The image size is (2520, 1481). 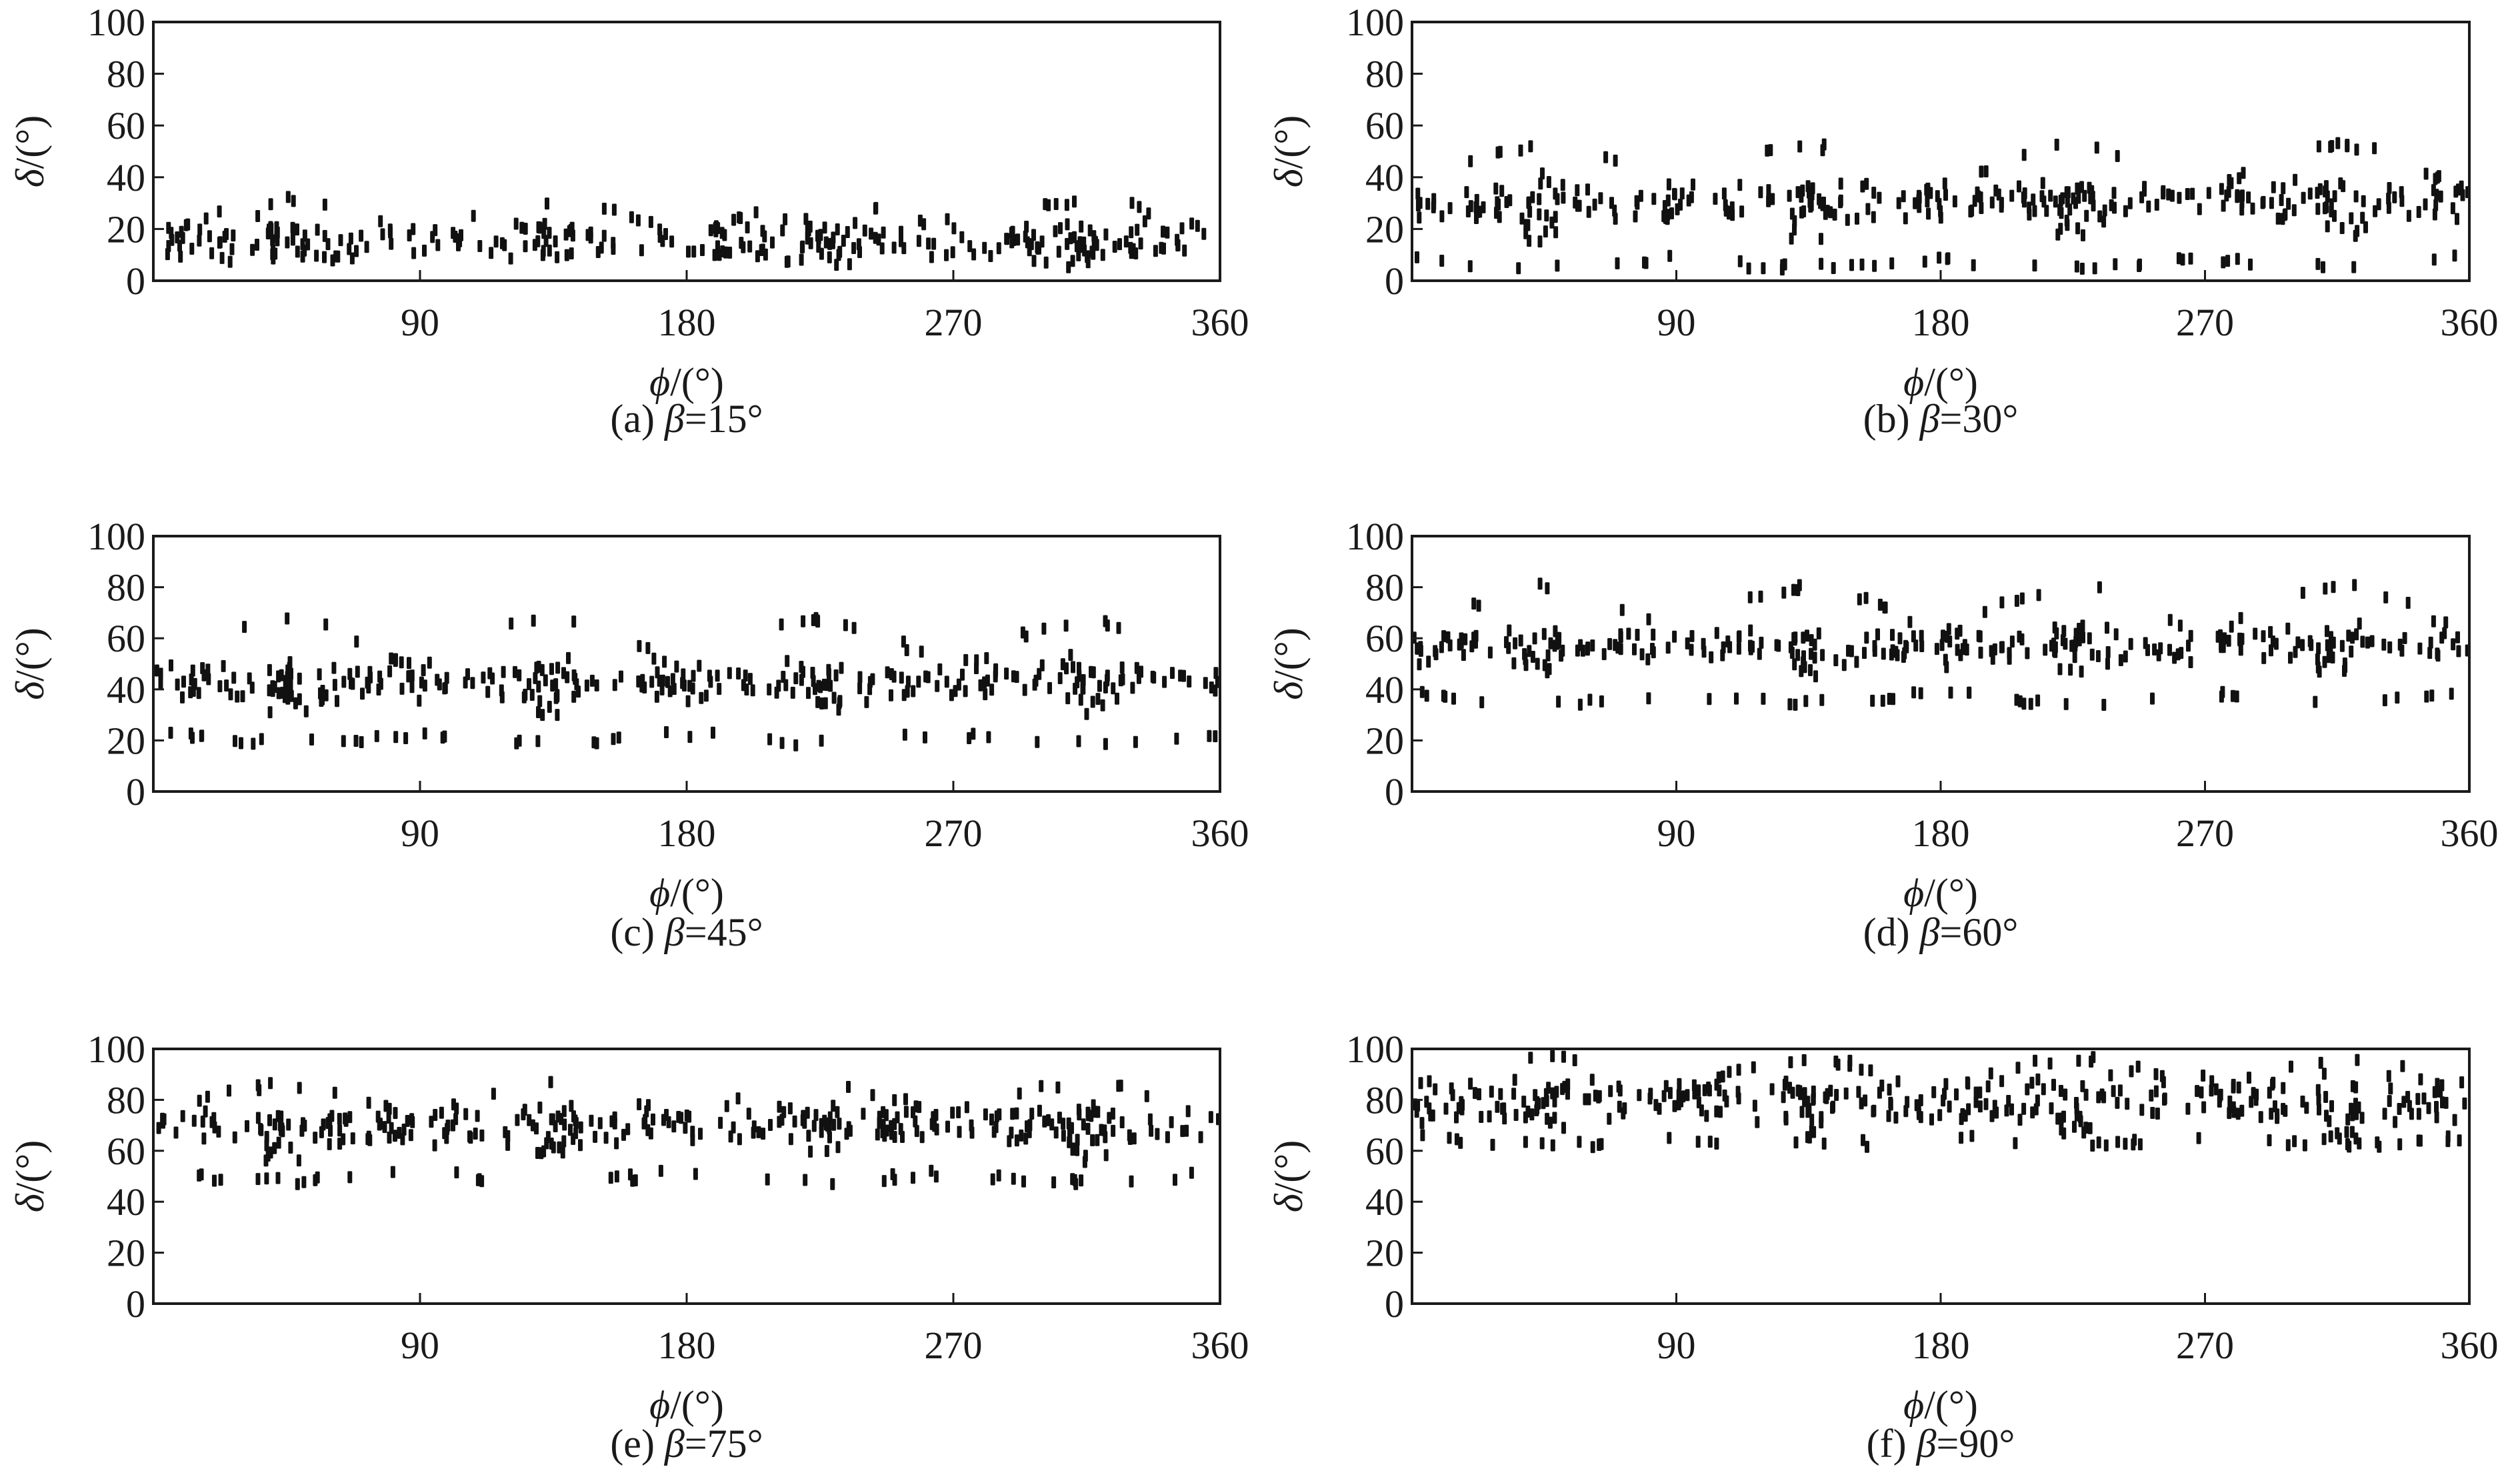 What do you see at coordinates (135, 281) in the screenshot?
I see `y-tick-label-a-0: 0` at bounding box center [135, 281].